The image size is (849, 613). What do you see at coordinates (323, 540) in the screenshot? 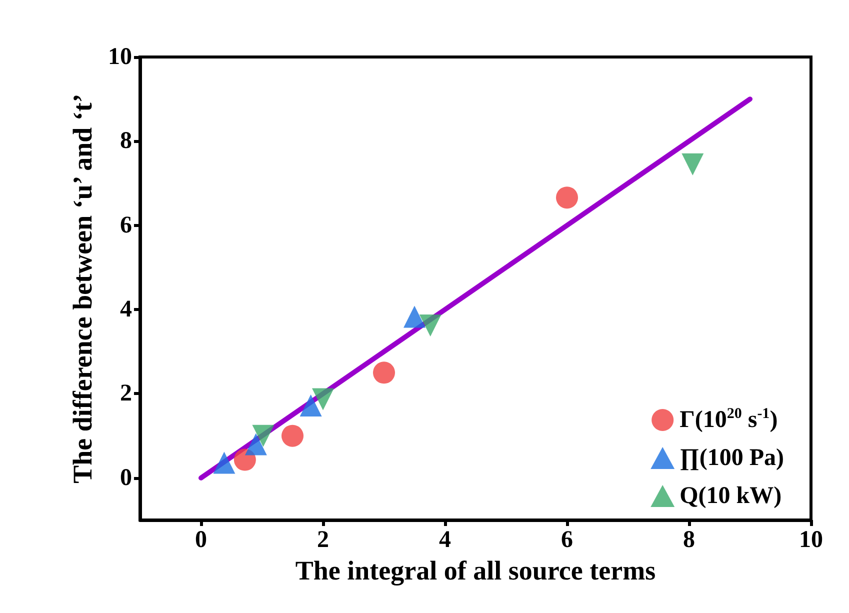
I see `x-tick-label: 2` at bounding box center [323, 540].